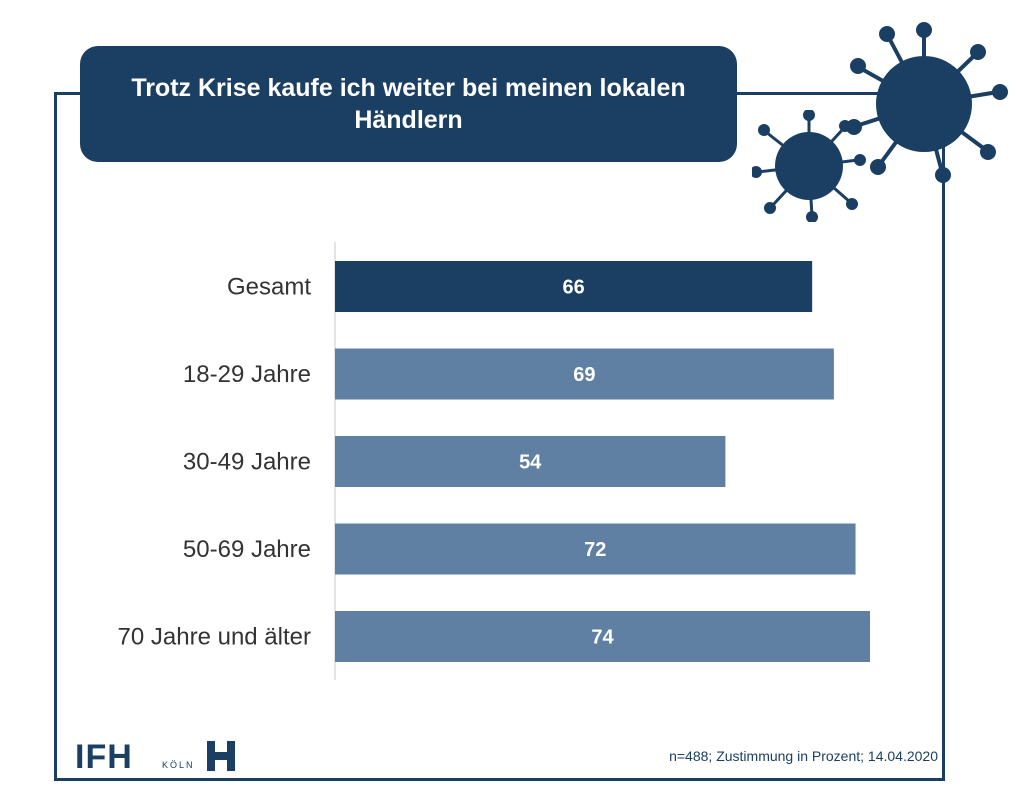 The height and width of the screenshot is (806, 1030). I want to click on data-label-2: 54, so click(530, 463).